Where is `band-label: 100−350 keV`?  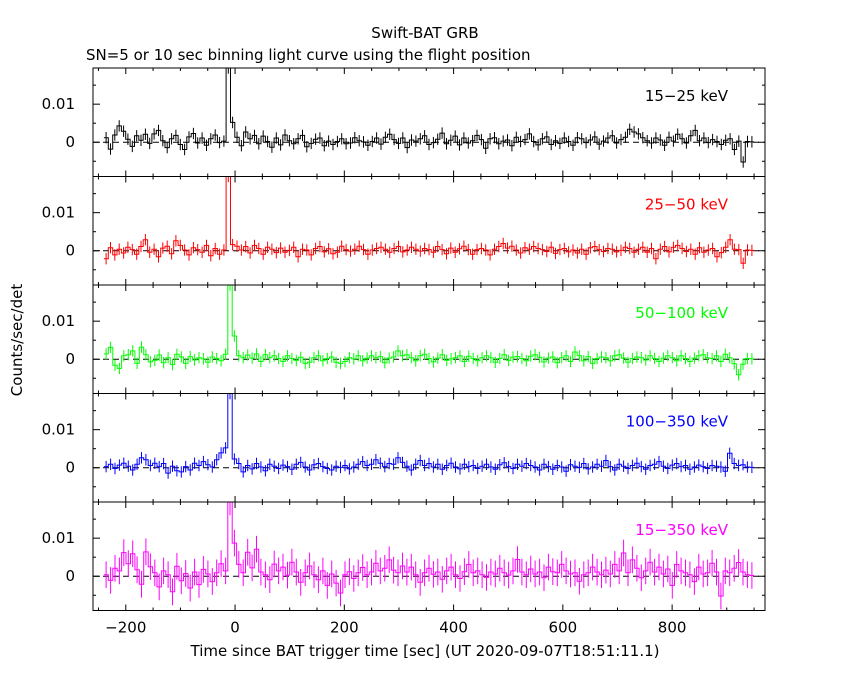 band-label: 100−350 keV is located at coordinates (677, 422).